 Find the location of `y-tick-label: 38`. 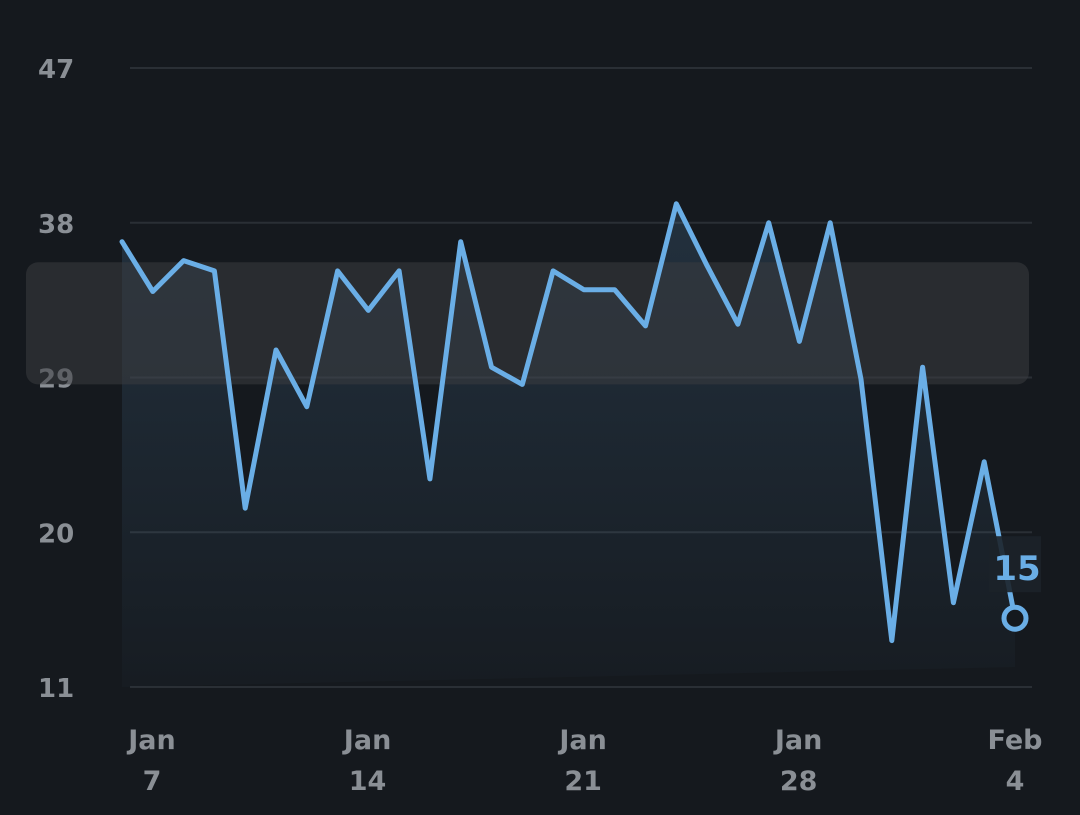

y-tick-label: 38 is located at coordinates (56, 225).